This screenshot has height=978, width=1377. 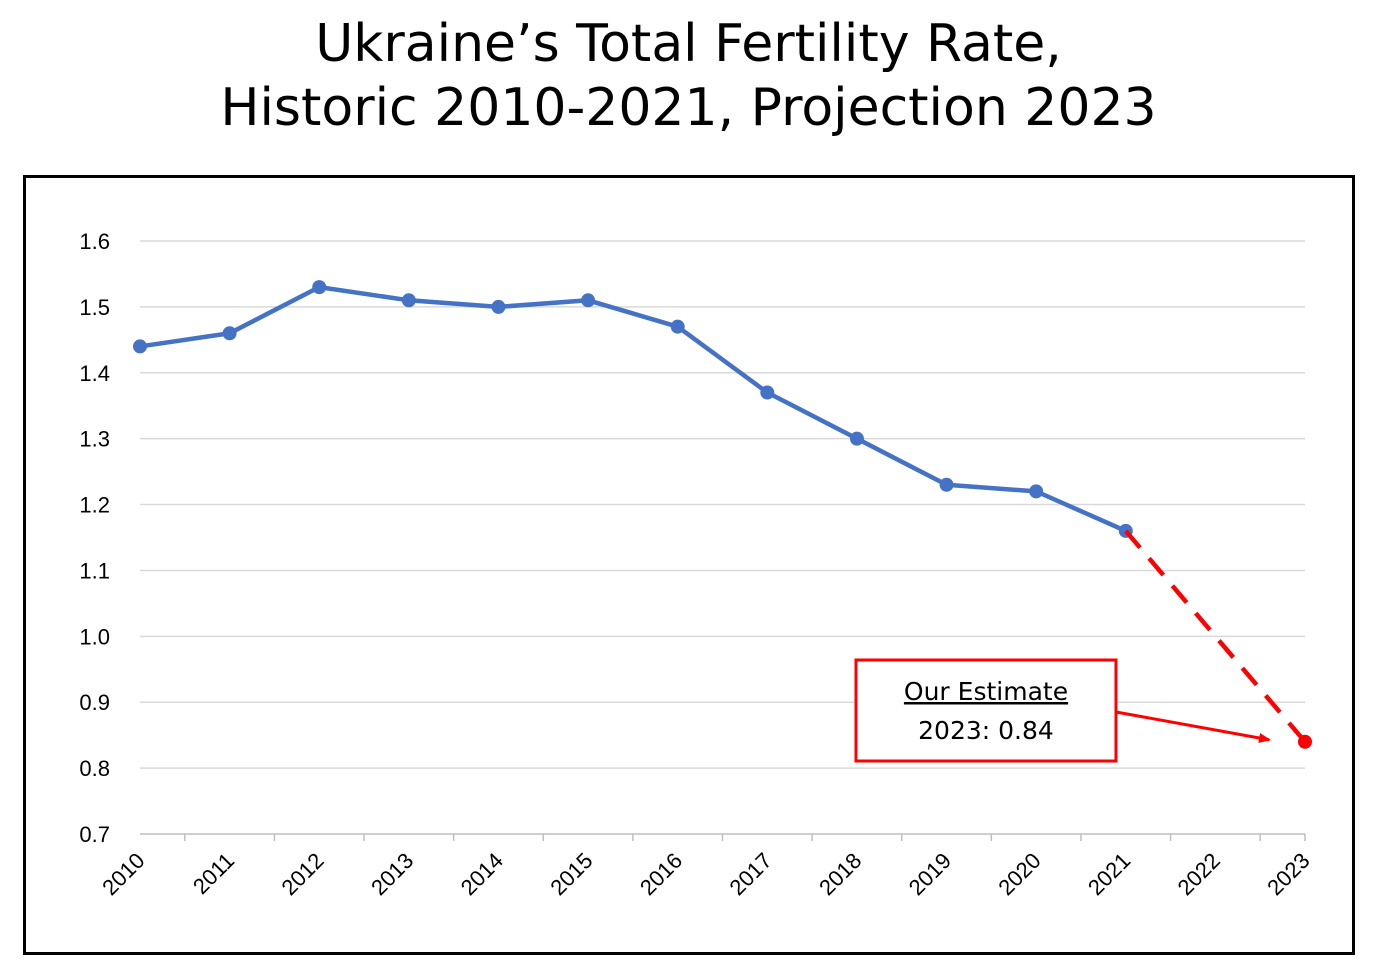 What do you see at coordinates (1193, 726) in the screenshot?
I see `annotation-arrow` at bounding box center [1193, 726].